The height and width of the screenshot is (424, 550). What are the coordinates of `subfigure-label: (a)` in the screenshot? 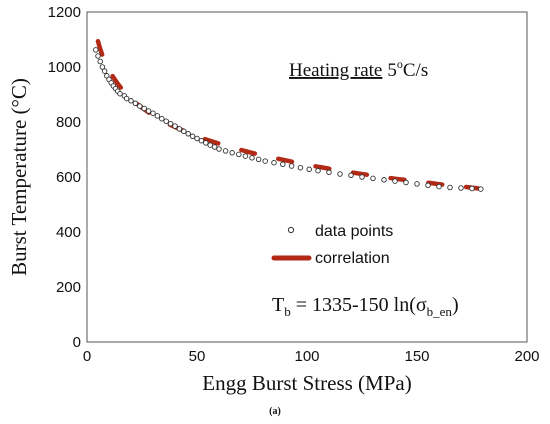 It's located at (275, 411).